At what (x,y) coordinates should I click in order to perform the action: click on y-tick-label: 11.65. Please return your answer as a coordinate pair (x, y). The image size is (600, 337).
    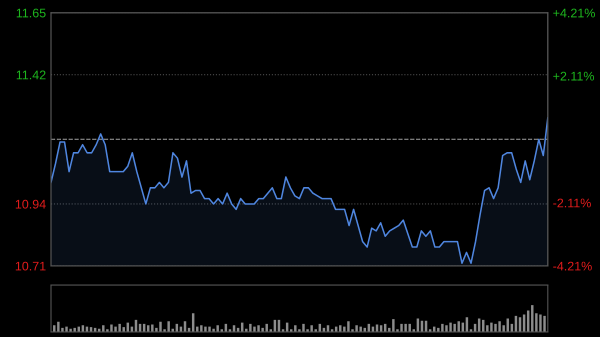
    Looking at the image, I should click on (31, 13).